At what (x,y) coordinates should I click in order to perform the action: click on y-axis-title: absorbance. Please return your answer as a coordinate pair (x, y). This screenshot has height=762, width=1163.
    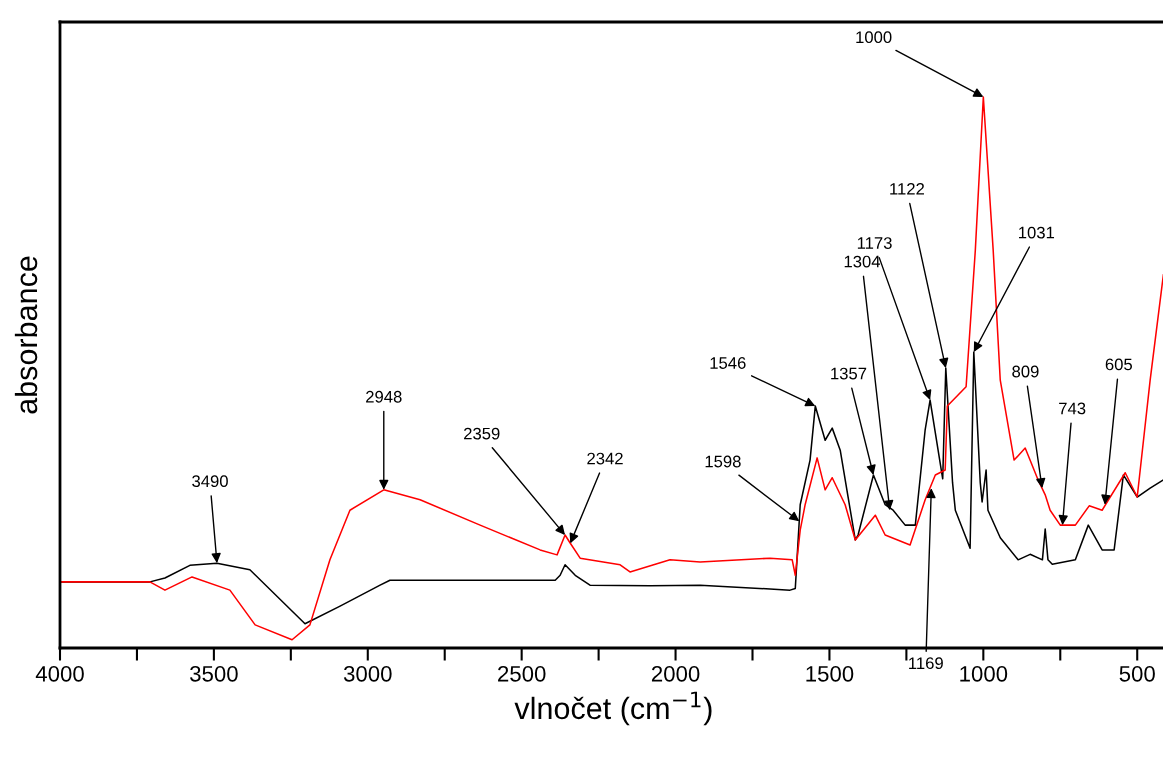
    Looking at the image, I should click on (26, 335).